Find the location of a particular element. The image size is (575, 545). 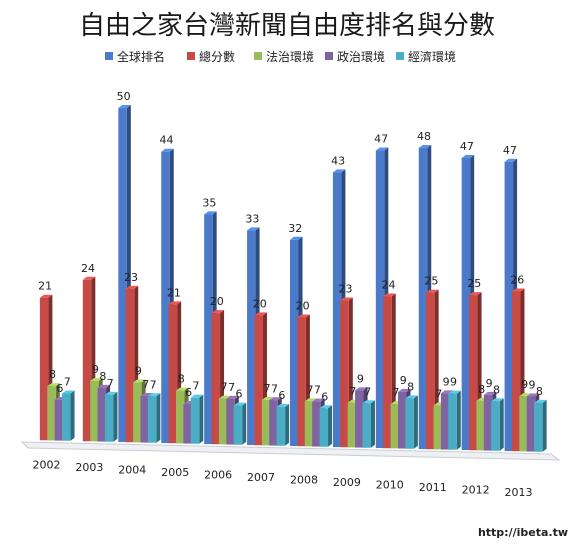

x-tick-label: 2011 is located at coordinates (433, 487).